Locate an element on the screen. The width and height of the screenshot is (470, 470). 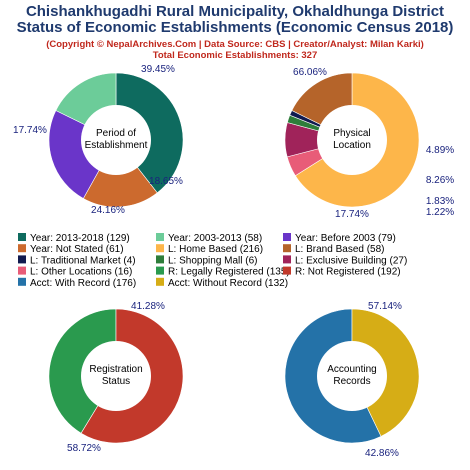
slice-percent-label: 1.22% is located at coordinates (440, 212).